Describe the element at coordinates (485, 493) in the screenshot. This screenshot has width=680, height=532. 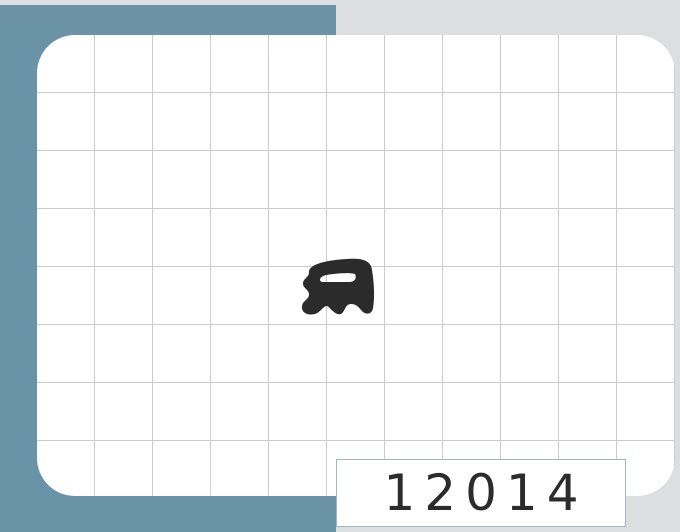
I see `id-number: 12014` at that location.